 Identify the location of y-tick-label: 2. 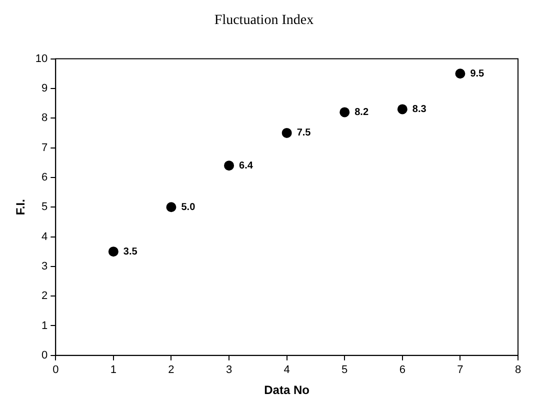
(45, 296).